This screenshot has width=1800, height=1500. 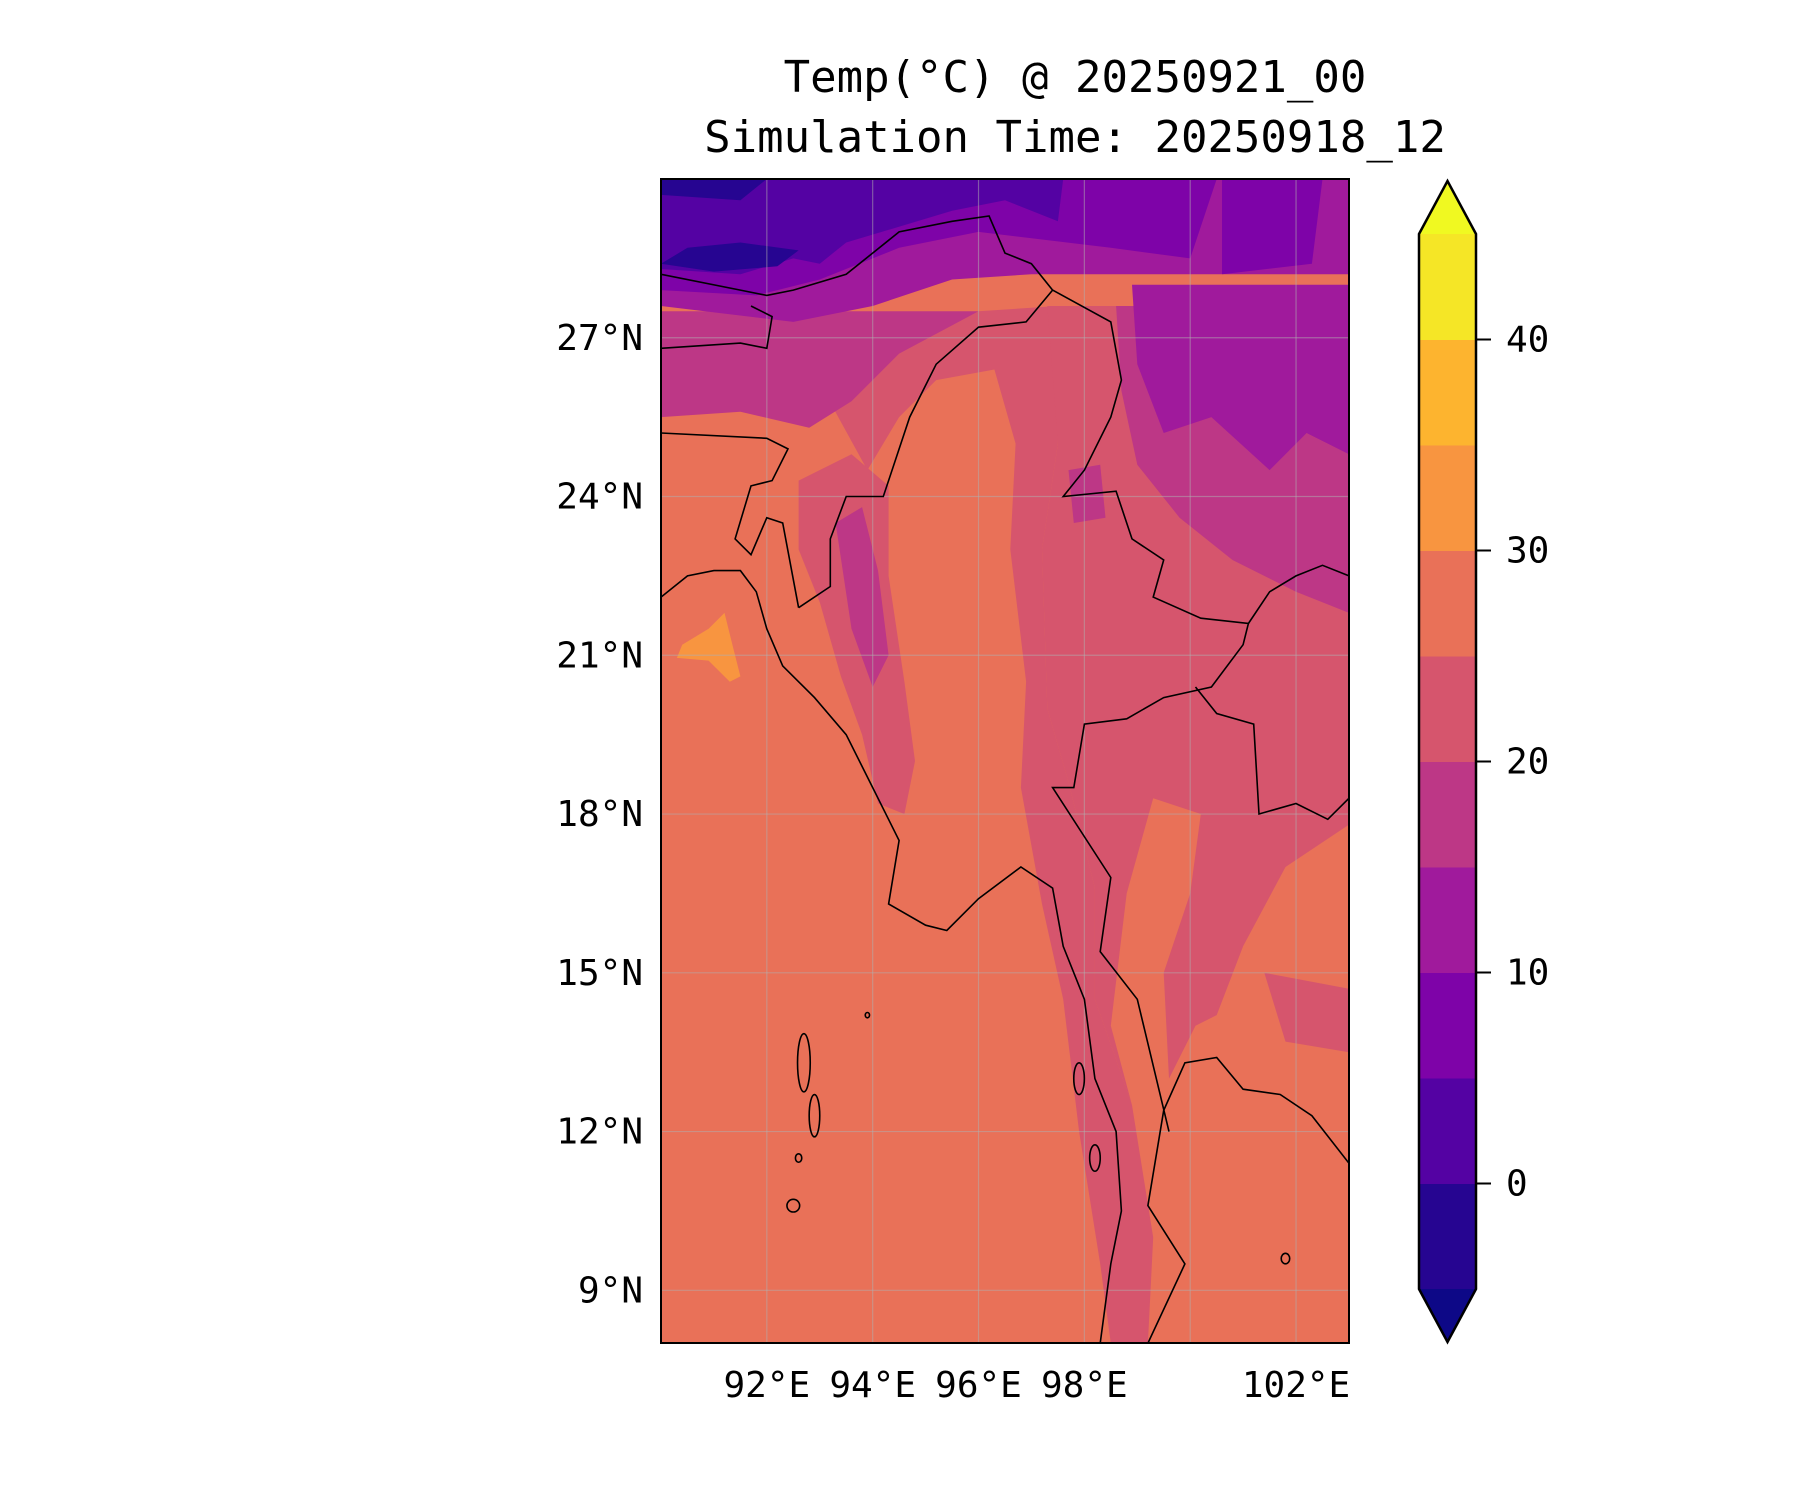 I want to click on colorbar-extend-min, so click(x=1447, y=1315).